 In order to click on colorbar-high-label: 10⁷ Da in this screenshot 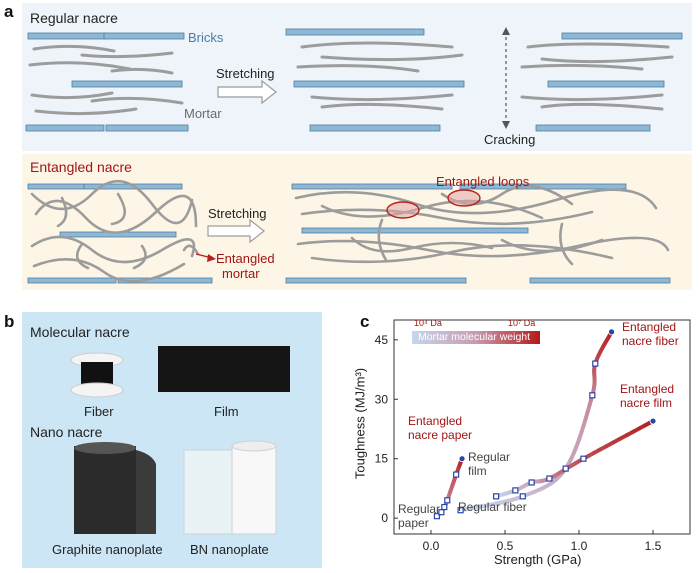, I will do `click(522, 323)`.